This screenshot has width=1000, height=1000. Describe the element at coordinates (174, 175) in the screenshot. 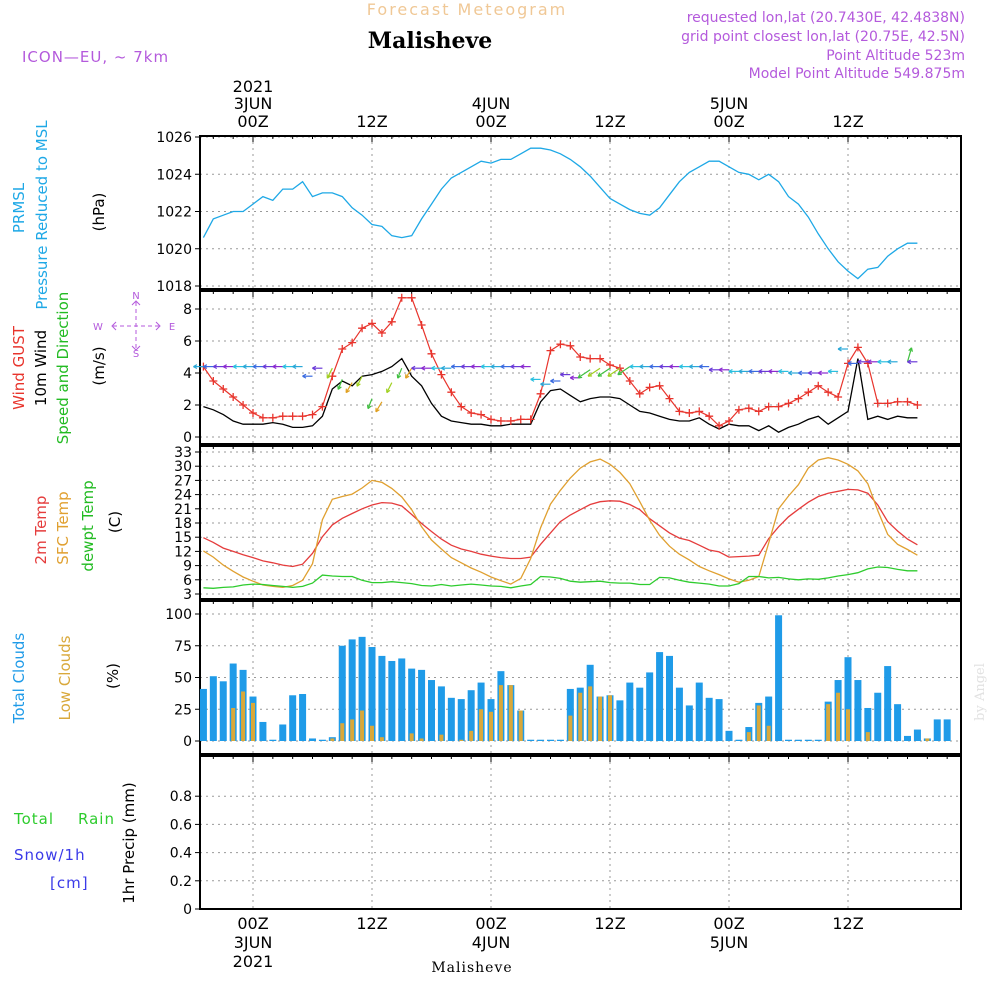

I see `pressure-ytick-label: 1024` at that location.